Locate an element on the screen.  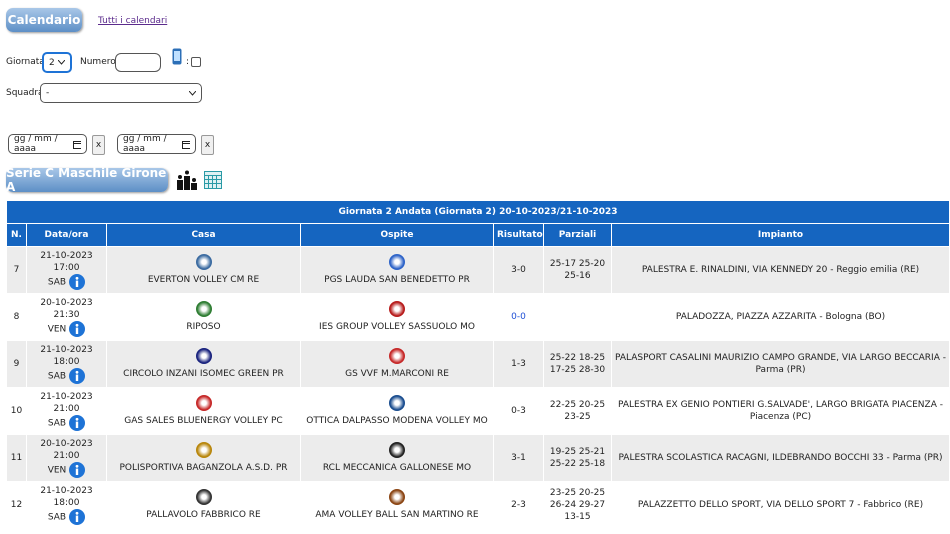
result-value: 0-3 is located at coordinates (518, 410).